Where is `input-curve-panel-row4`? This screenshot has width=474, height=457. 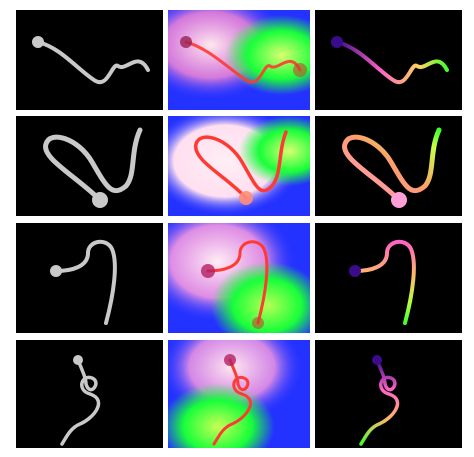
input-curve-panel-row4 is located at coordinates (89, 394).